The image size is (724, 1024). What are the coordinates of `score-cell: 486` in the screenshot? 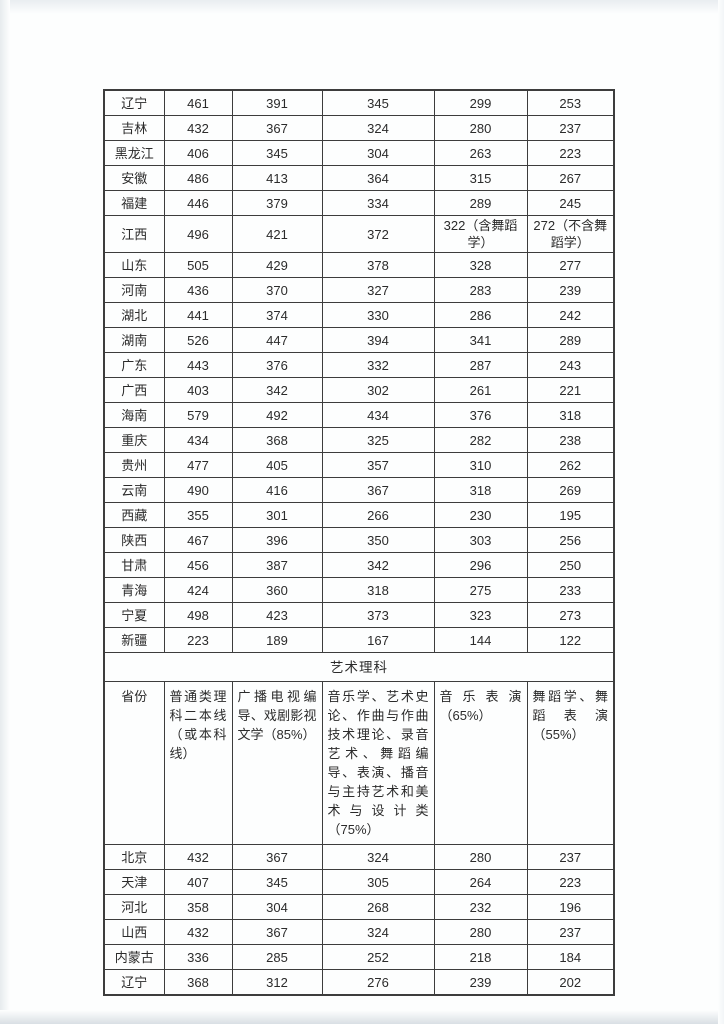 It's located at (198, 178).